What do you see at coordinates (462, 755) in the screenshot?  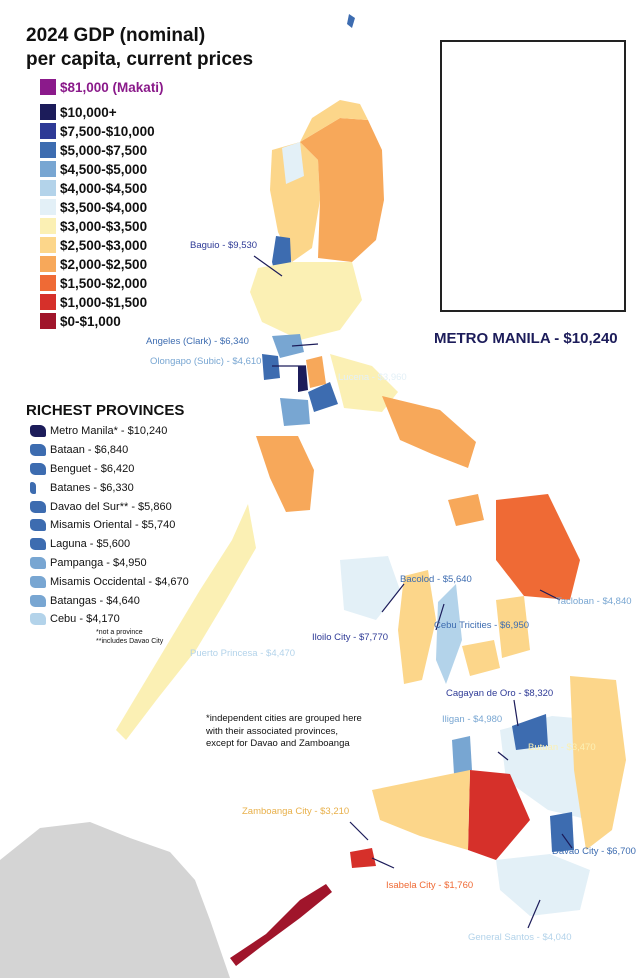 I see `misamis-occidental` at bounding box center [462, 755].